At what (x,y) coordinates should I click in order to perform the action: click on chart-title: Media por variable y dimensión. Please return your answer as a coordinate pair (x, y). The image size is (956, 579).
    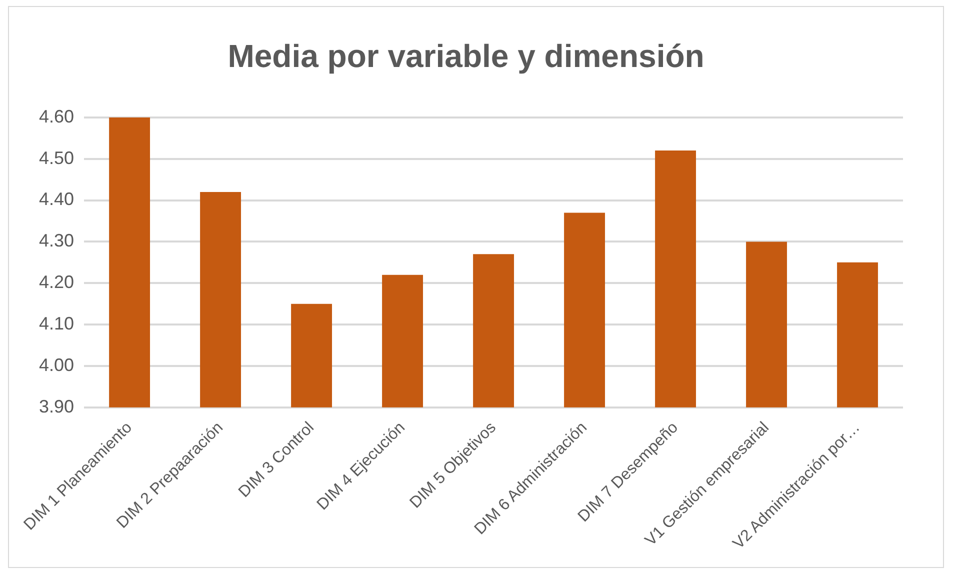
    Looking at the image, I should click on (466, 56).